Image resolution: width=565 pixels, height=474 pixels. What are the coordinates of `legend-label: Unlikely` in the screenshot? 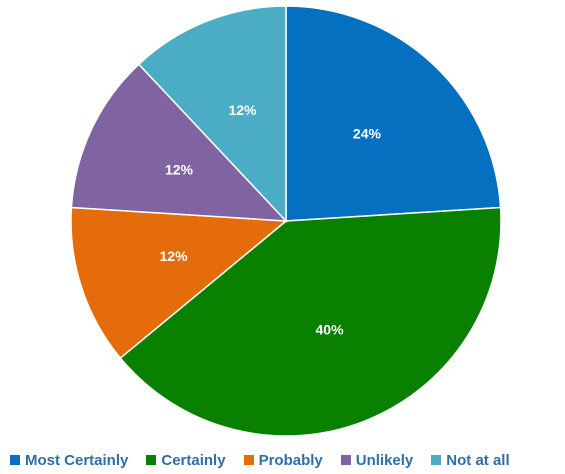 It's located at (384, 460).